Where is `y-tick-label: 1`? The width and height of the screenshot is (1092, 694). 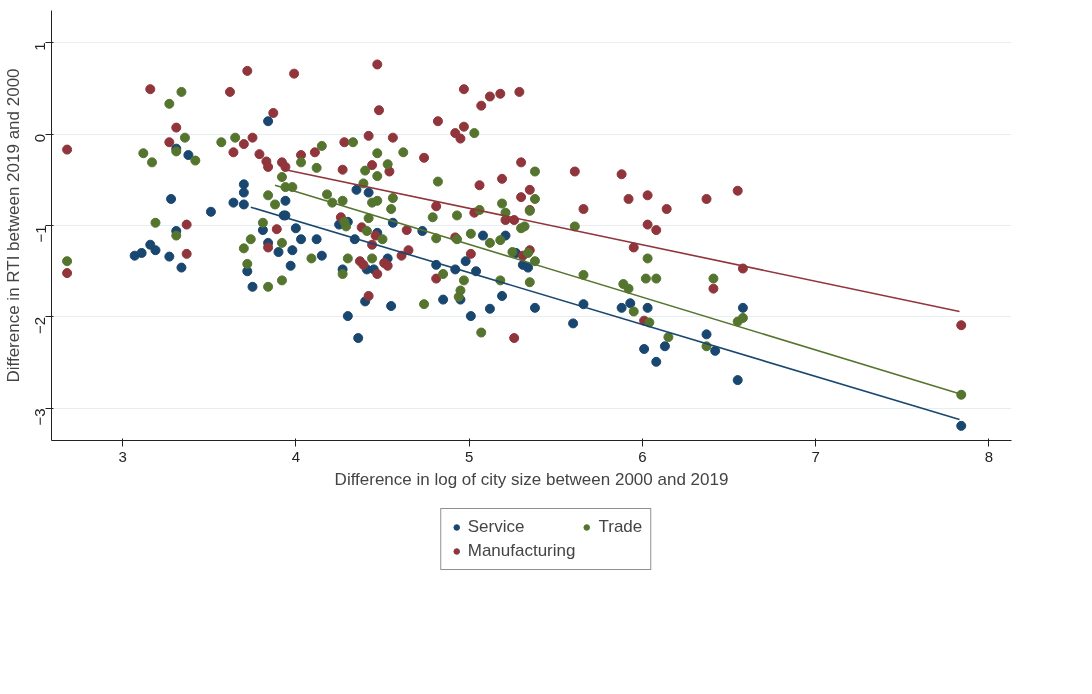
y-tick-label: 1 is located at coordinates (40, 46).